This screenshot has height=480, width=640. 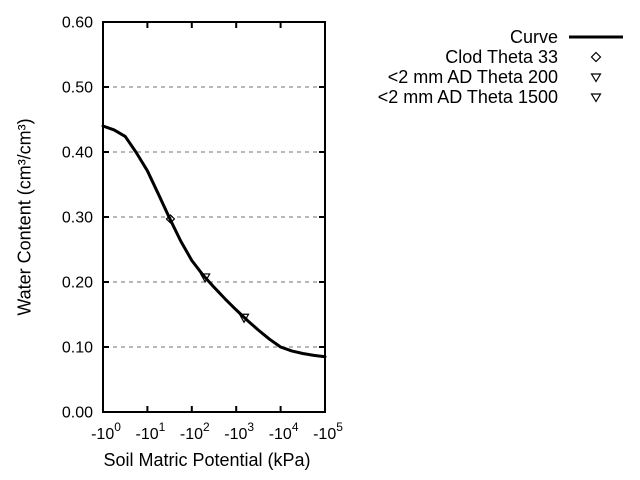 I want to click on legend-label-ad-theta-200: <2 mm AD Theta 200, so click(x=472, y=77).